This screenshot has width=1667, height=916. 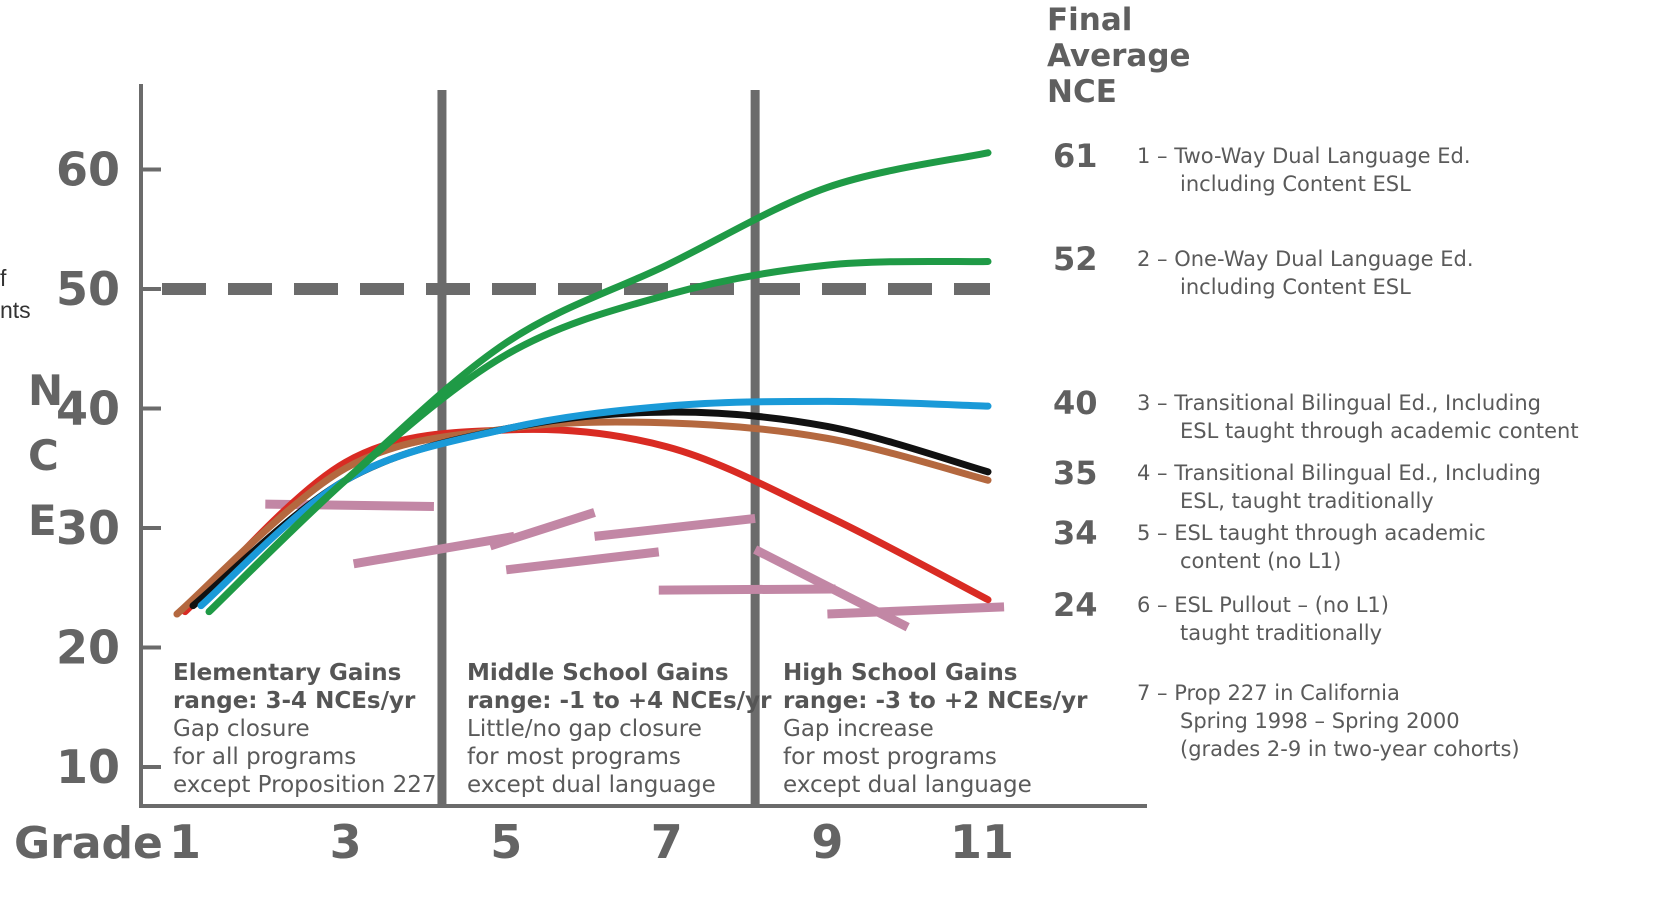 What do you see at coordinates (88, 767) in the screenshot?
I see `y-tick-label: 10` at bounding box center [88, 767].